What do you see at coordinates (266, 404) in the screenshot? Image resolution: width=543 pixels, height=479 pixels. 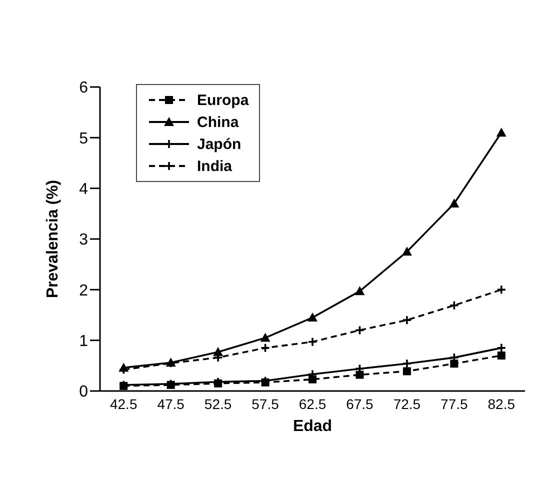 I see `x-tick-label: 57.5` at bounding box center [266, 404].